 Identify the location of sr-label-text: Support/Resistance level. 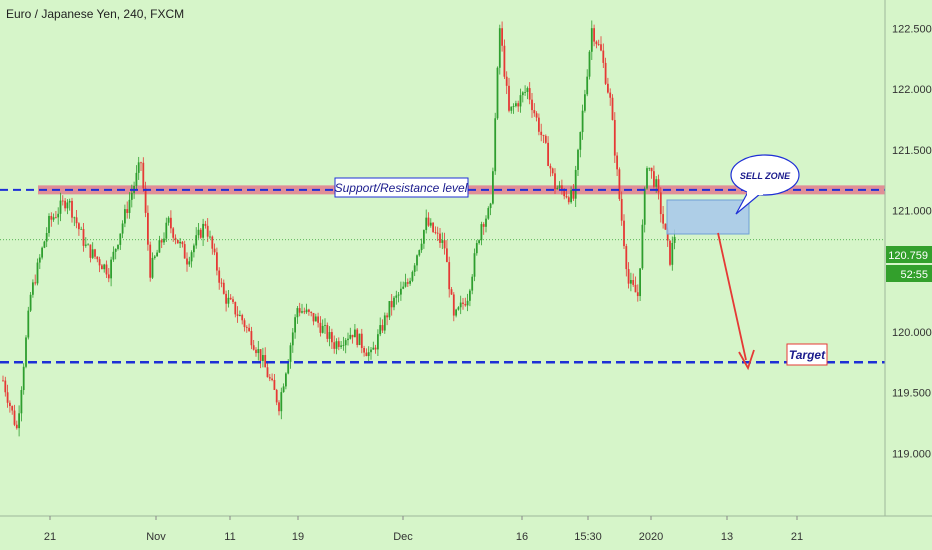
(401, 188).